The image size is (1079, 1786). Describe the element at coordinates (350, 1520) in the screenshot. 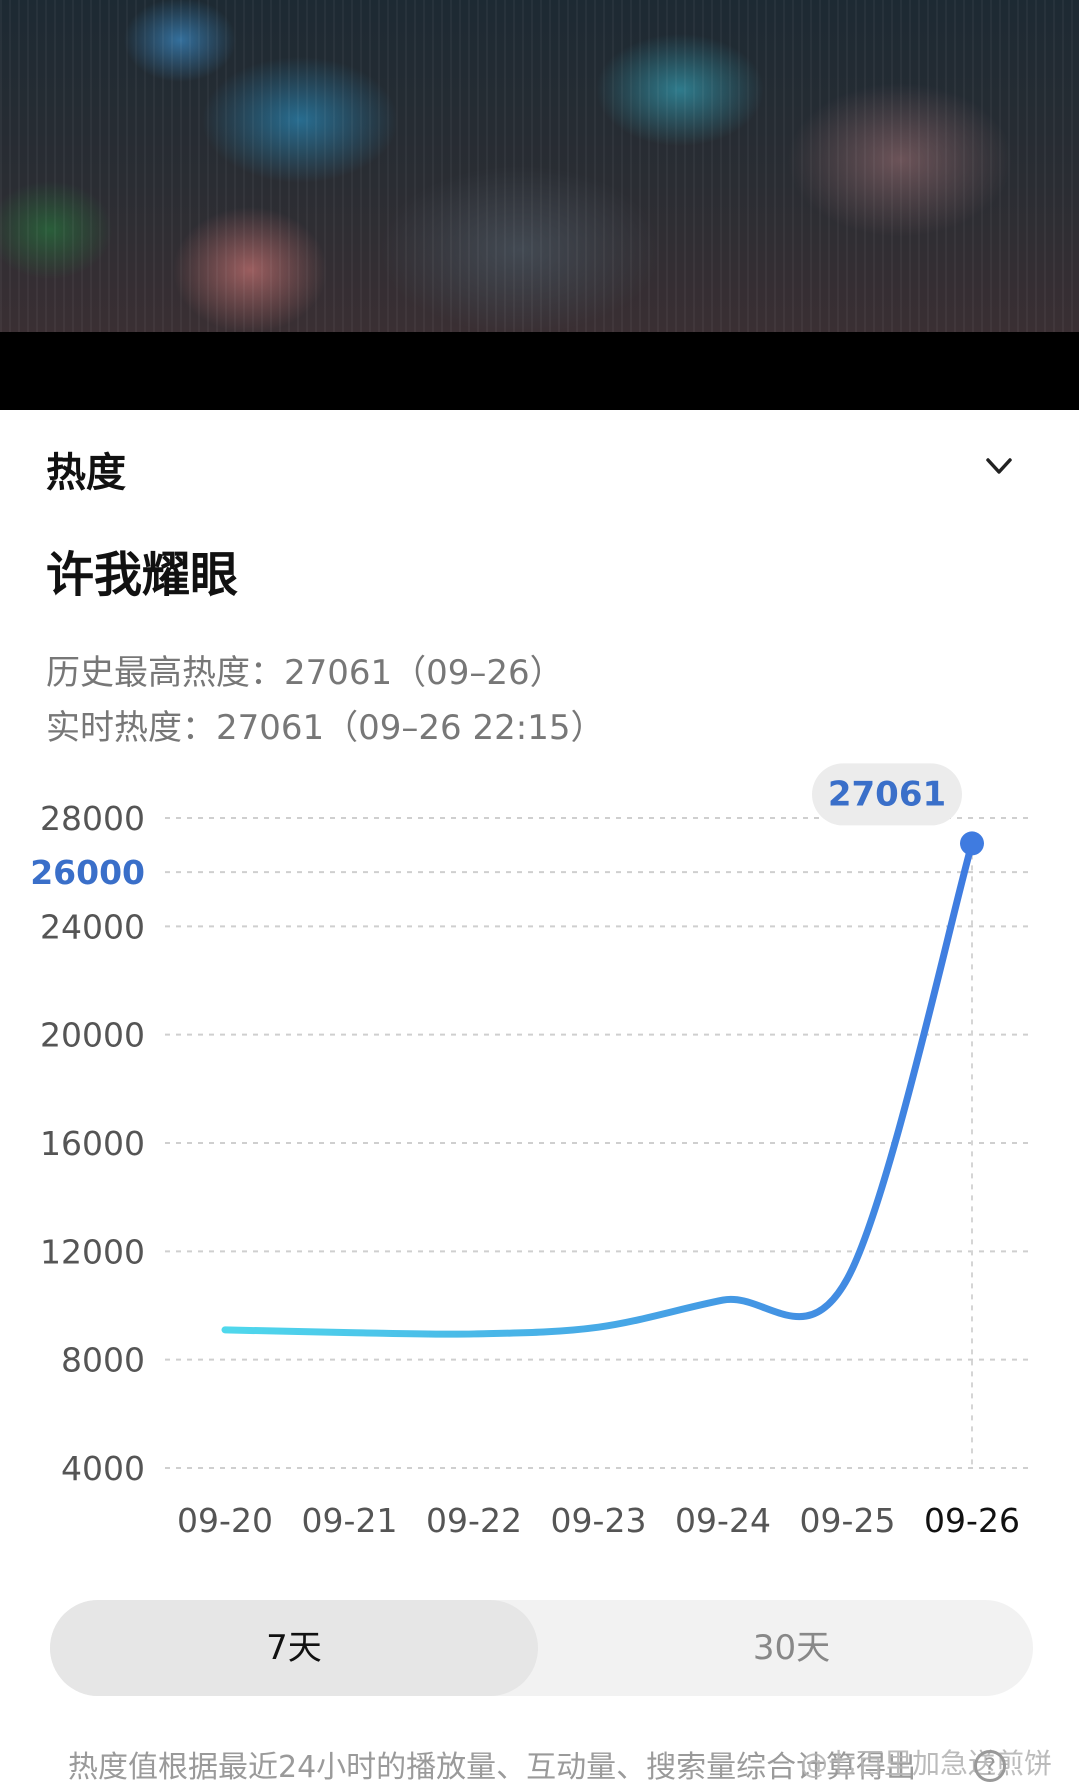

I see `x-tick-label: 09-21` at that location.